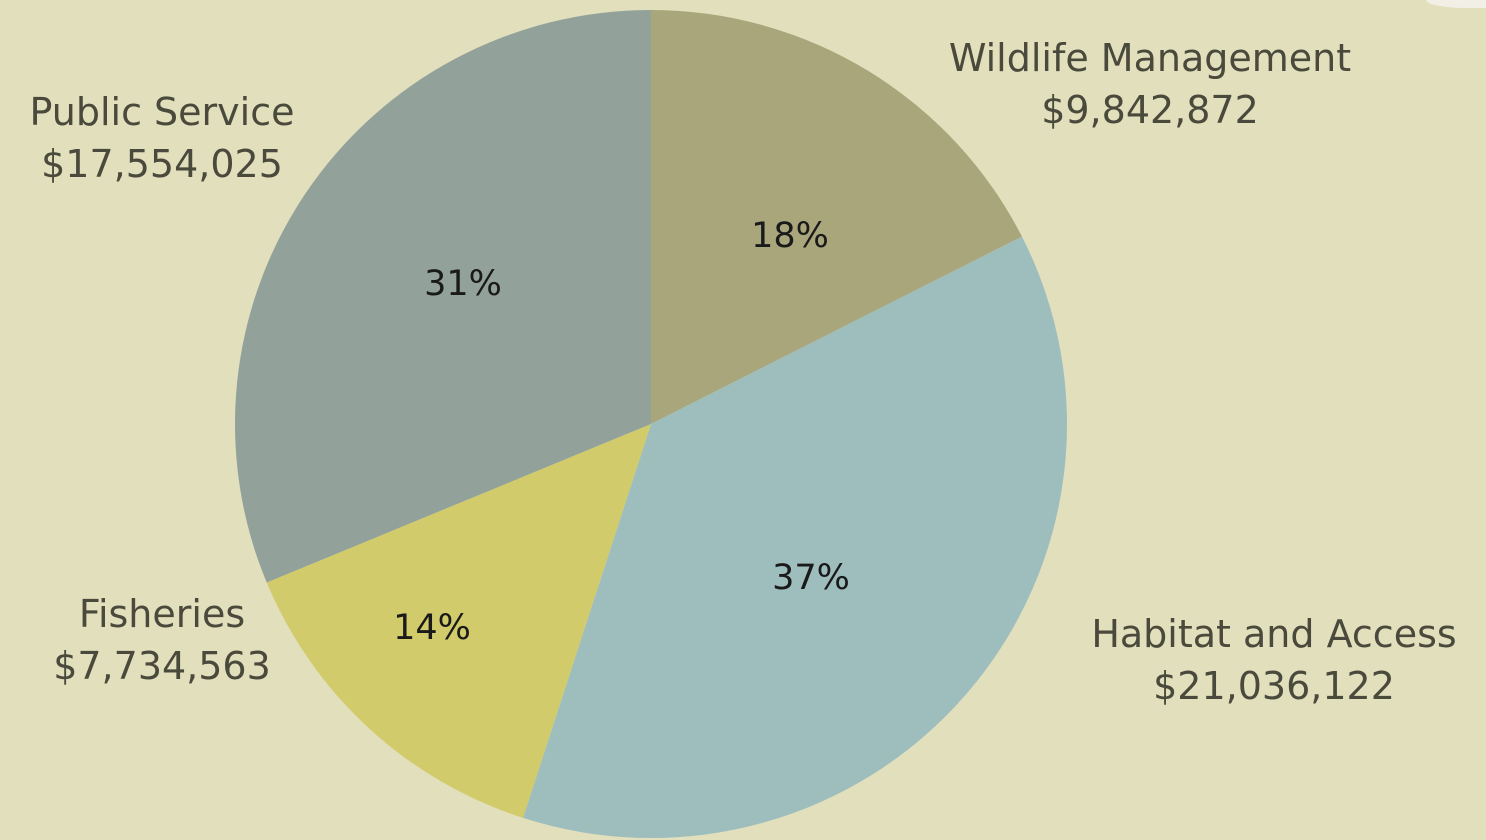 The image size is (1486, 840). What do you see at coordinates (1150, 58) in the screenshot?
I see `slice-name: Wildlife Management` at bounding box center [1150, 58].